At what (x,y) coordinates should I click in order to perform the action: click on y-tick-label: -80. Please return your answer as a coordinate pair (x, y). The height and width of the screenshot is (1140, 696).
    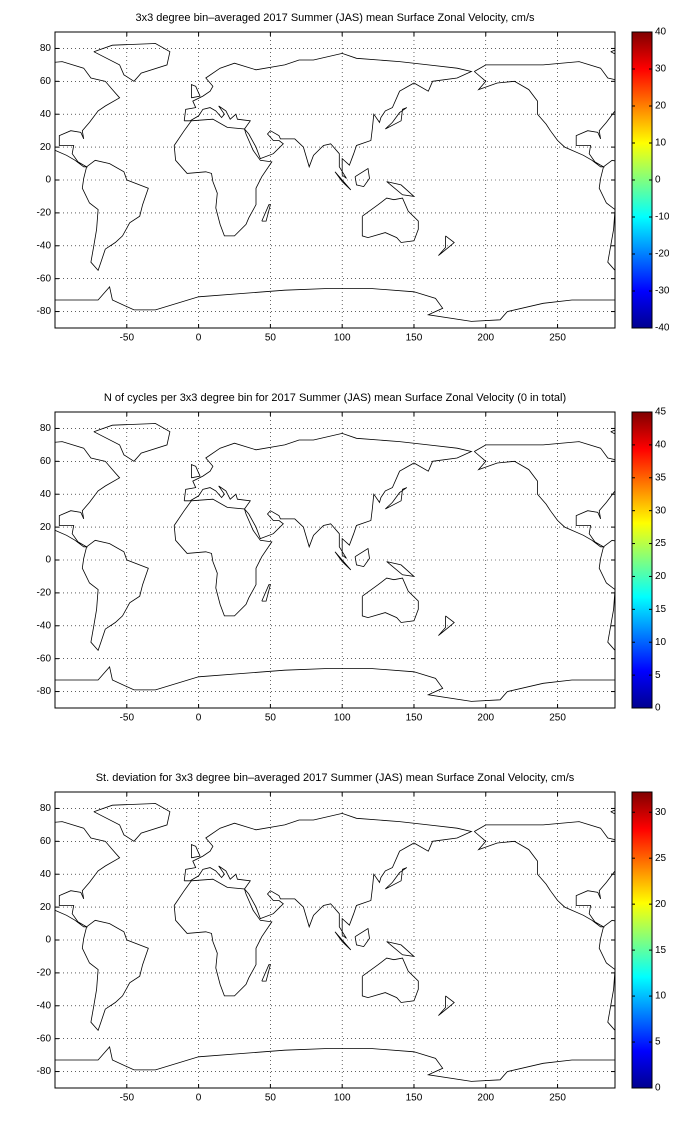
    Looking at the image, I should click on (44, 691).